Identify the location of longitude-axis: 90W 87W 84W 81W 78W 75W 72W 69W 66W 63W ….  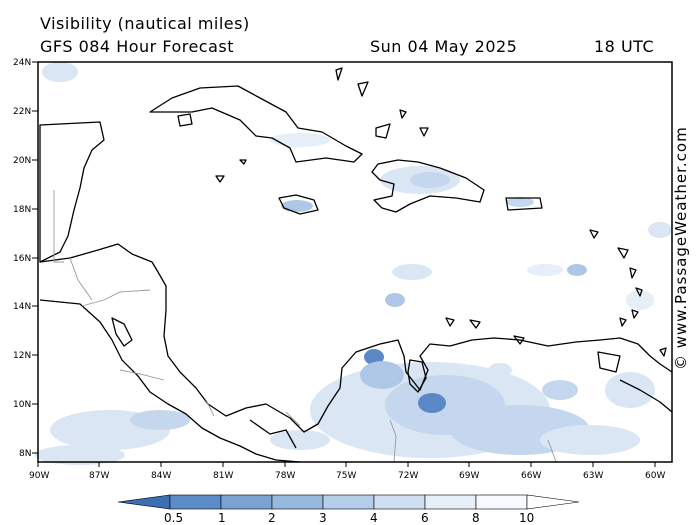
(347, 471).